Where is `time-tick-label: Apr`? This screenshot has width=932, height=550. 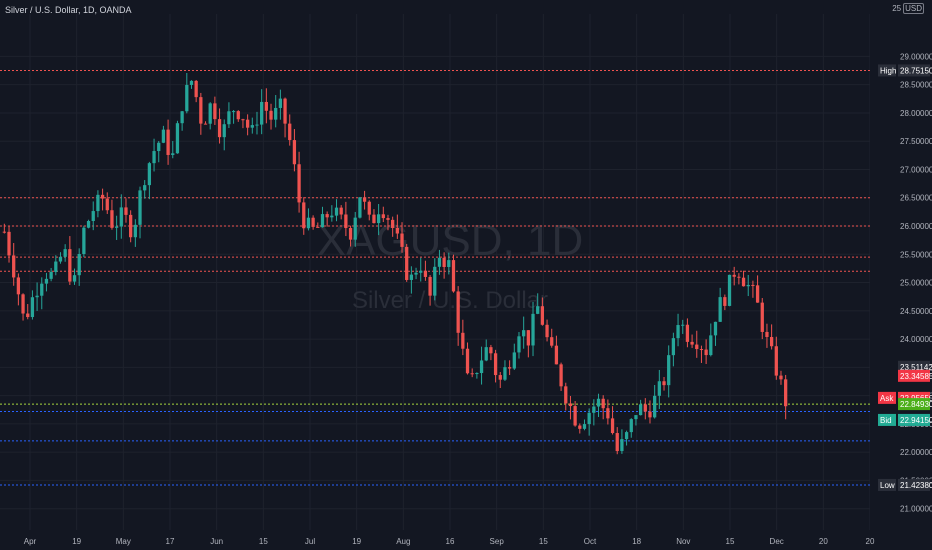 time-tick-label: Apr is located at coordinates (30, 541).